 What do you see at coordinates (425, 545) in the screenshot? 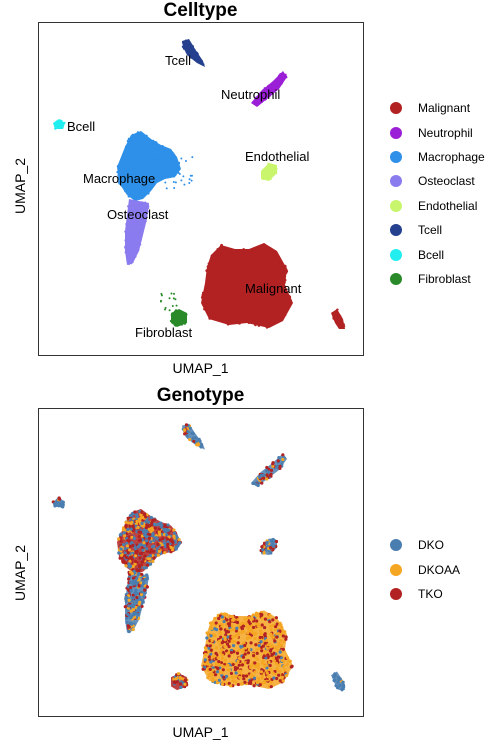
I see `legend-item-dko: DKO` at bounding box center [425, 545].